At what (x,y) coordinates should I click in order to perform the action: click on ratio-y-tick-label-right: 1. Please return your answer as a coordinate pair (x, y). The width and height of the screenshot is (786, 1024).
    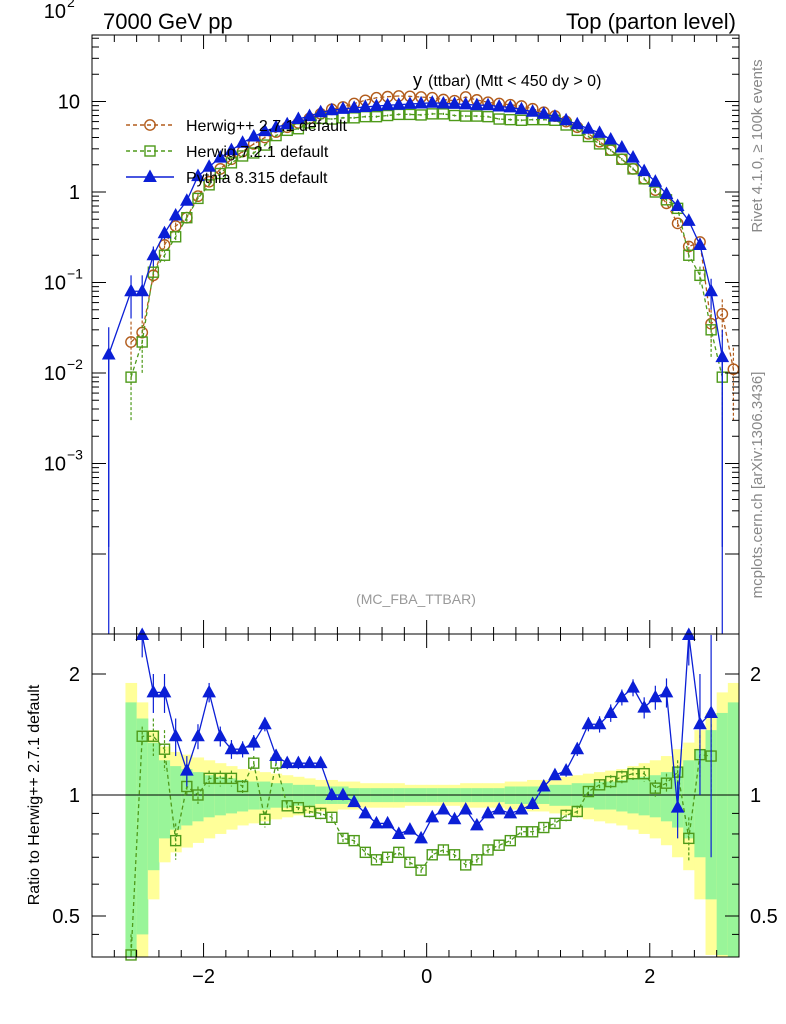
    Looking at the image, I should click on (755, 796).